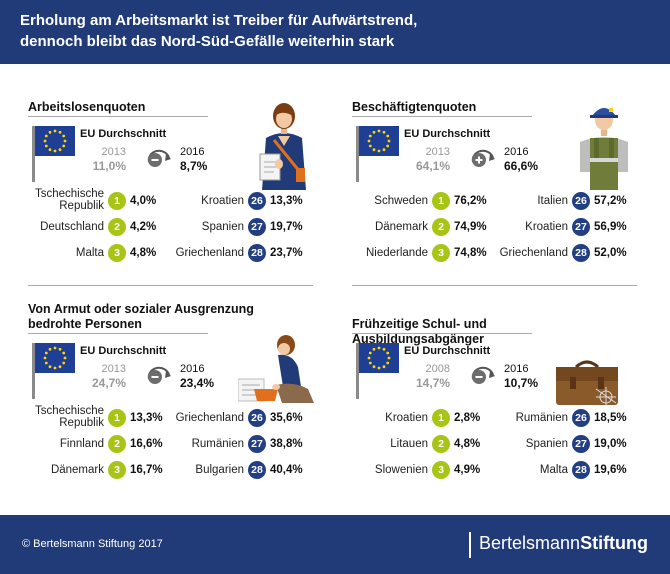  I want to click on bottom-rank-row: Spanien 27 19,7%, so click(238, 227).